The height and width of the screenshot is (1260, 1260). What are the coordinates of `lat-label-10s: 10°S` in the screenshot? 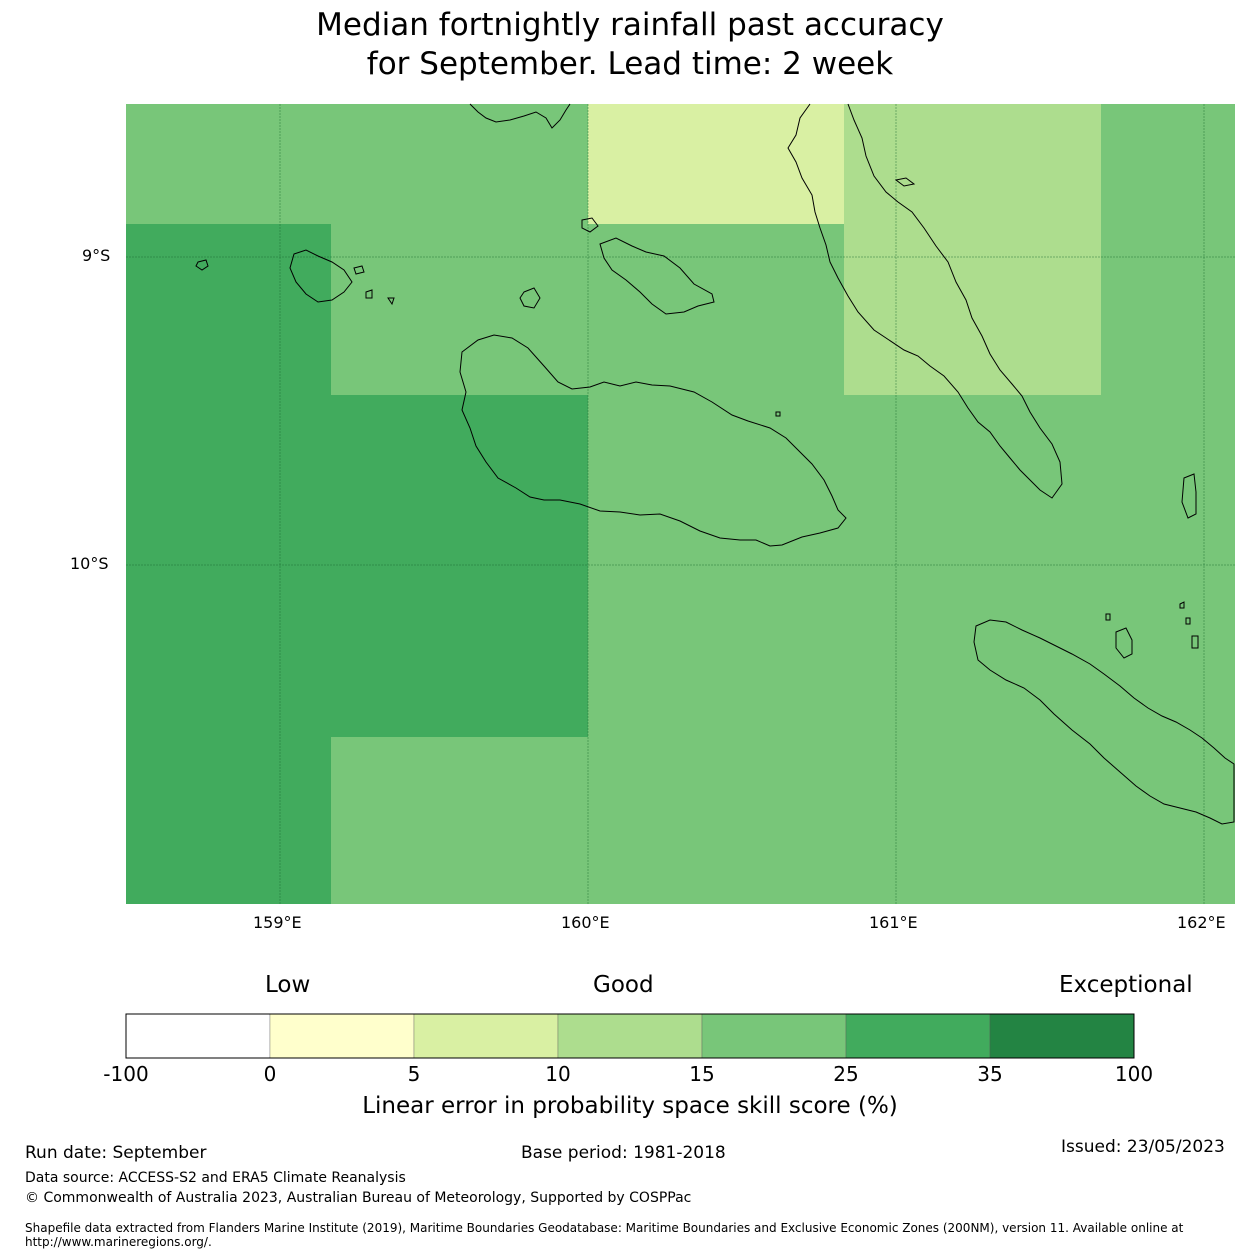 It's located at (89, 563).